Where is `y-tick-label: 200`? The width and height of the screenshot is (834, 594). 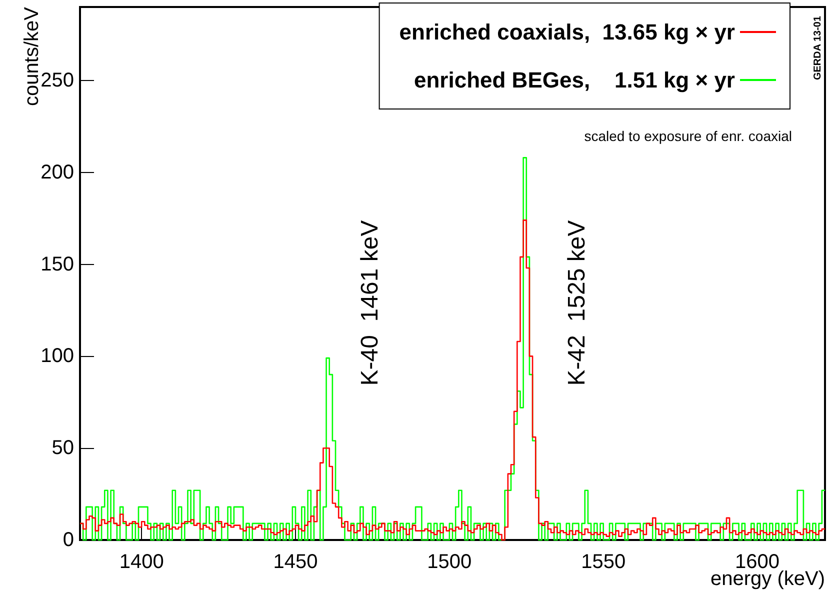 y-tick-label: 200 is located at coordinates (57, 172).